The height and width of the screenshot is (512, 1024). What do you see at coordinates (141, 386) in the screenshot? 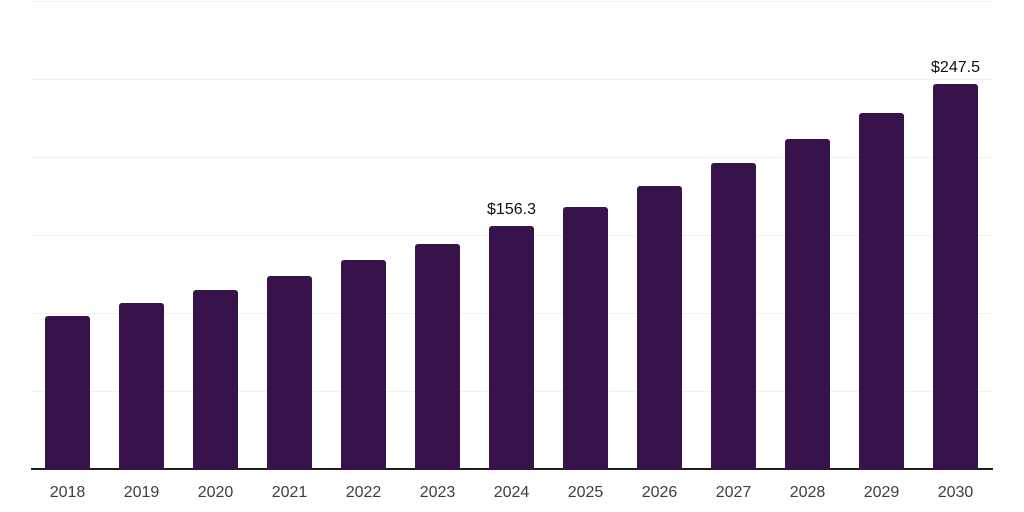
I see `bar-2019` at bounding box center [141, 386].